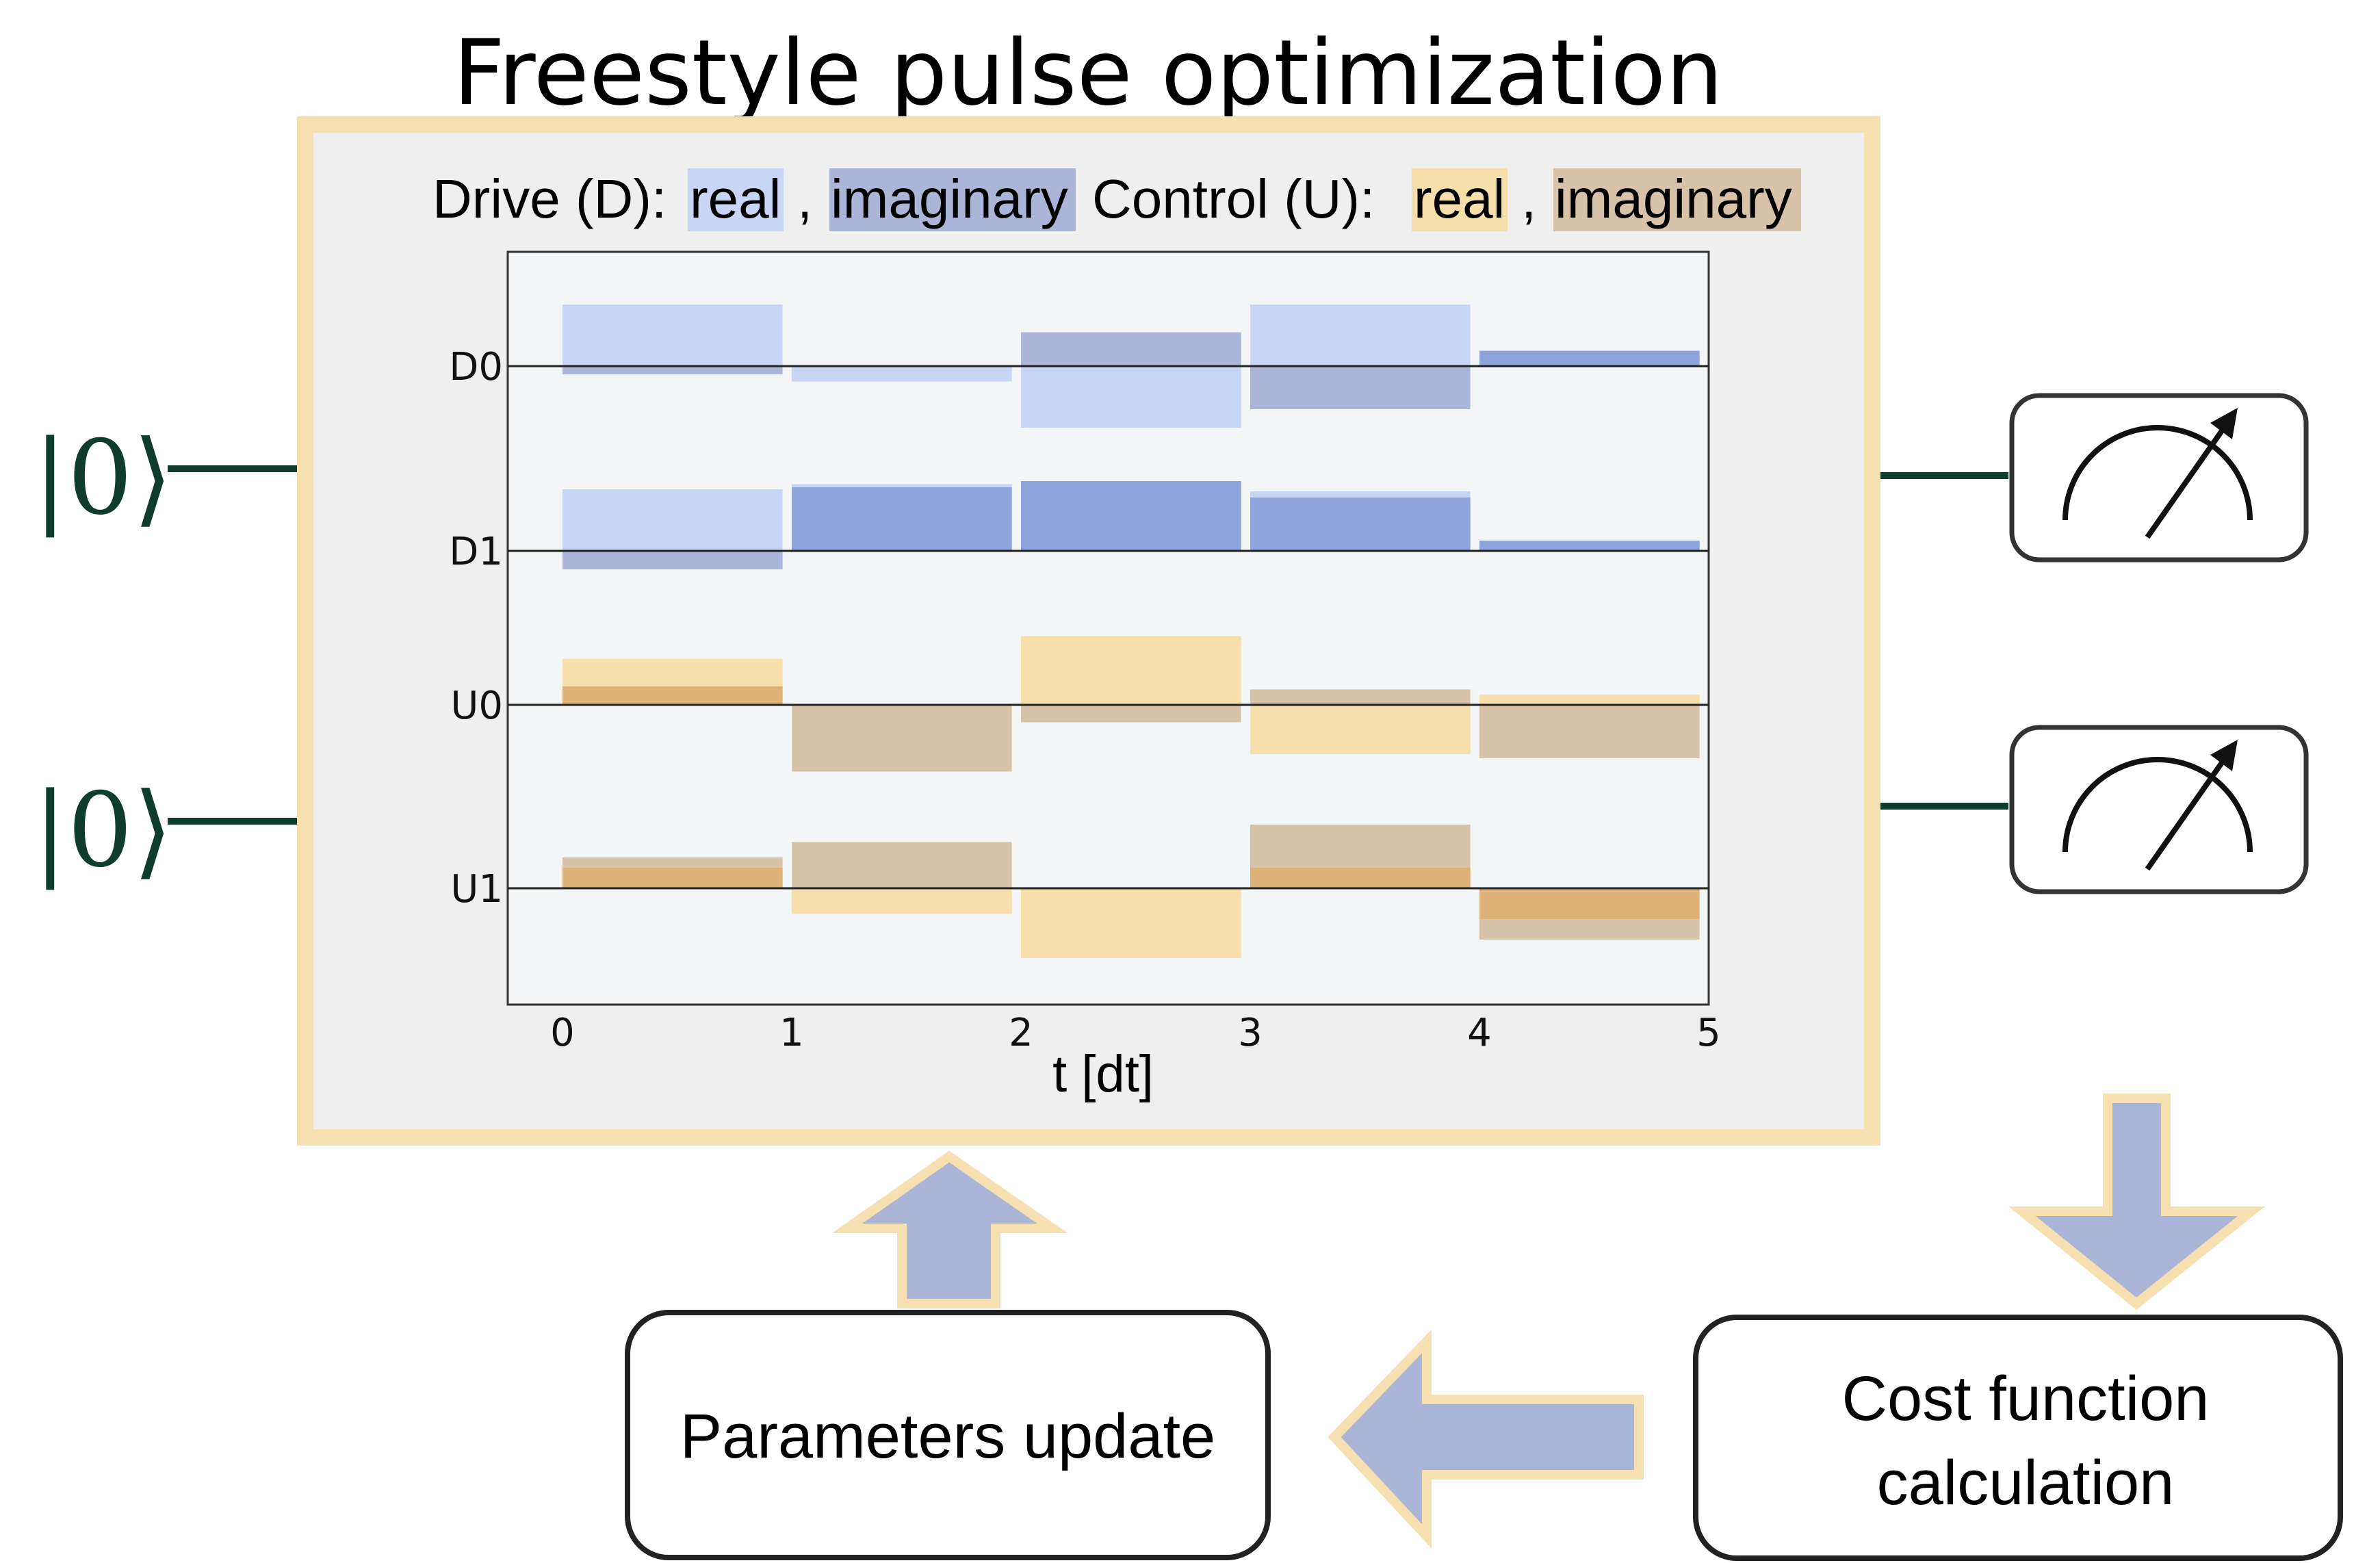 The height and width of the screenshot is (1563, 2380). Describe the element at coordinates (2159, 478) in the screenshot. I see `meter-0-icon` at that location.